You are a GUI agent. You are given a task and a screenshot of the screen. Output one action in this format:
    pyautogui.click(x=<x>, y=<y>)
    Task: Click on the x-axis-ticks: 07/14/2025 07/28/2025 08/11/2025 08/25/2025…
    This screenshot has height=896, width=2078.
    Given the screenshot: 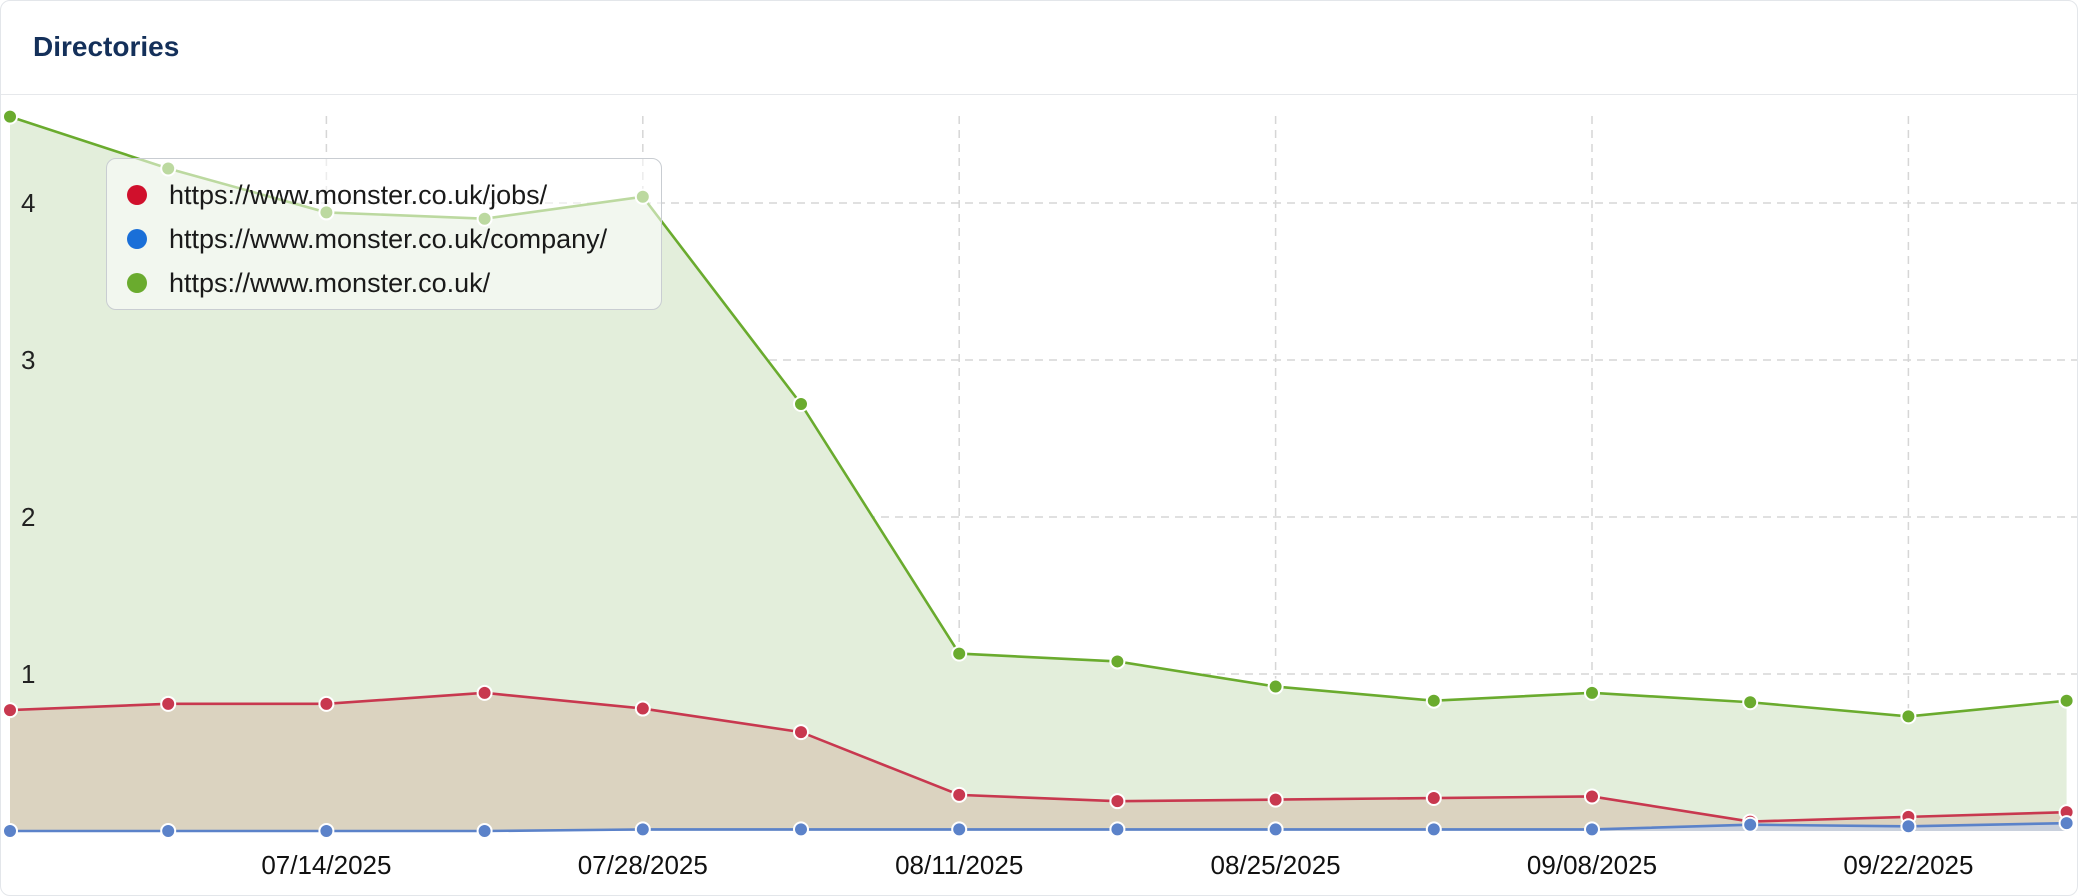 What is the action you would take?
    pyautogui.click(x=1117, y=865)
    